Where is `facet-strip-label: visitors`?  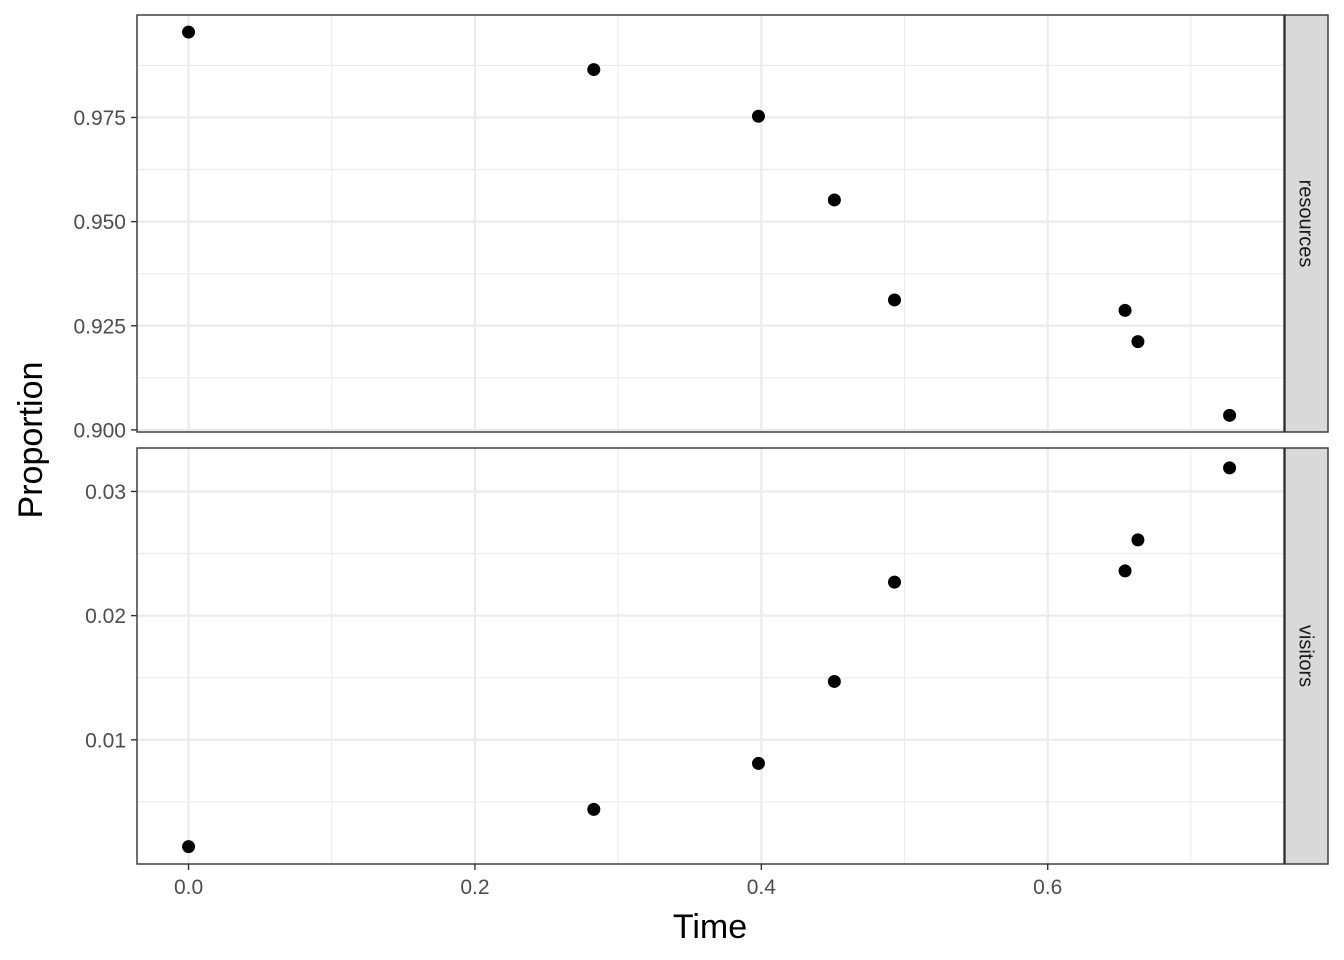 facet-strip-label: visitors is located at coordinates (1306, 656).